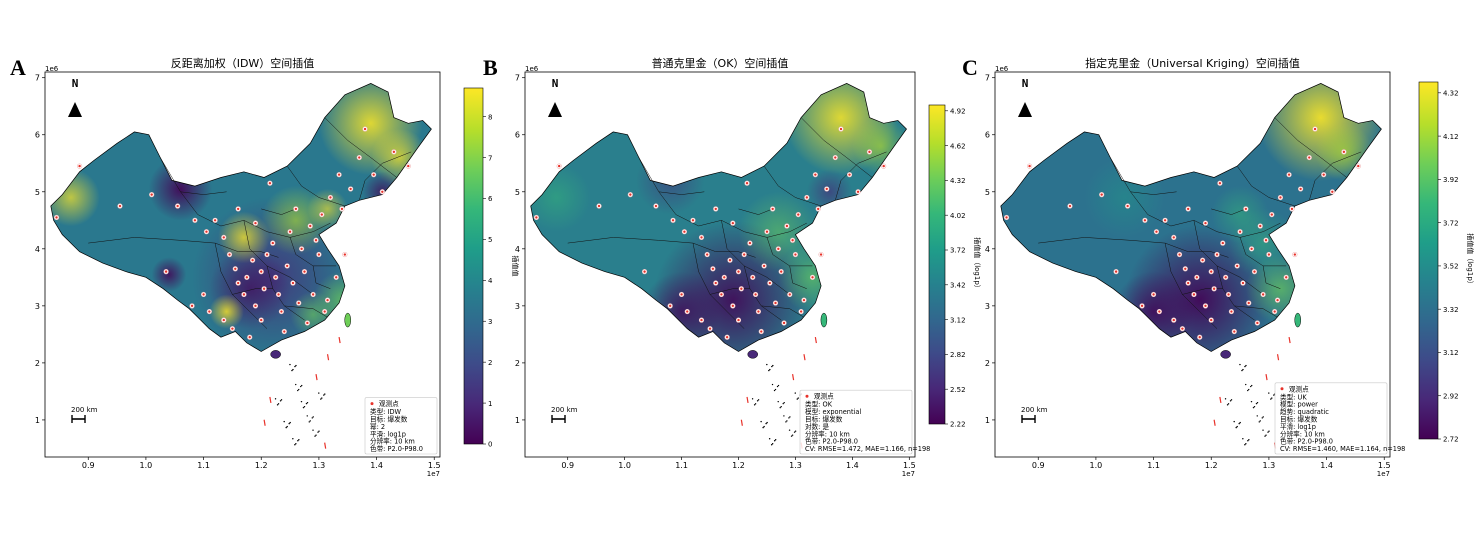 The image size is (1484, 538). Describe the element at coordinates (970, 67) in the screenshot. I see `panel-letter: C` at that location.